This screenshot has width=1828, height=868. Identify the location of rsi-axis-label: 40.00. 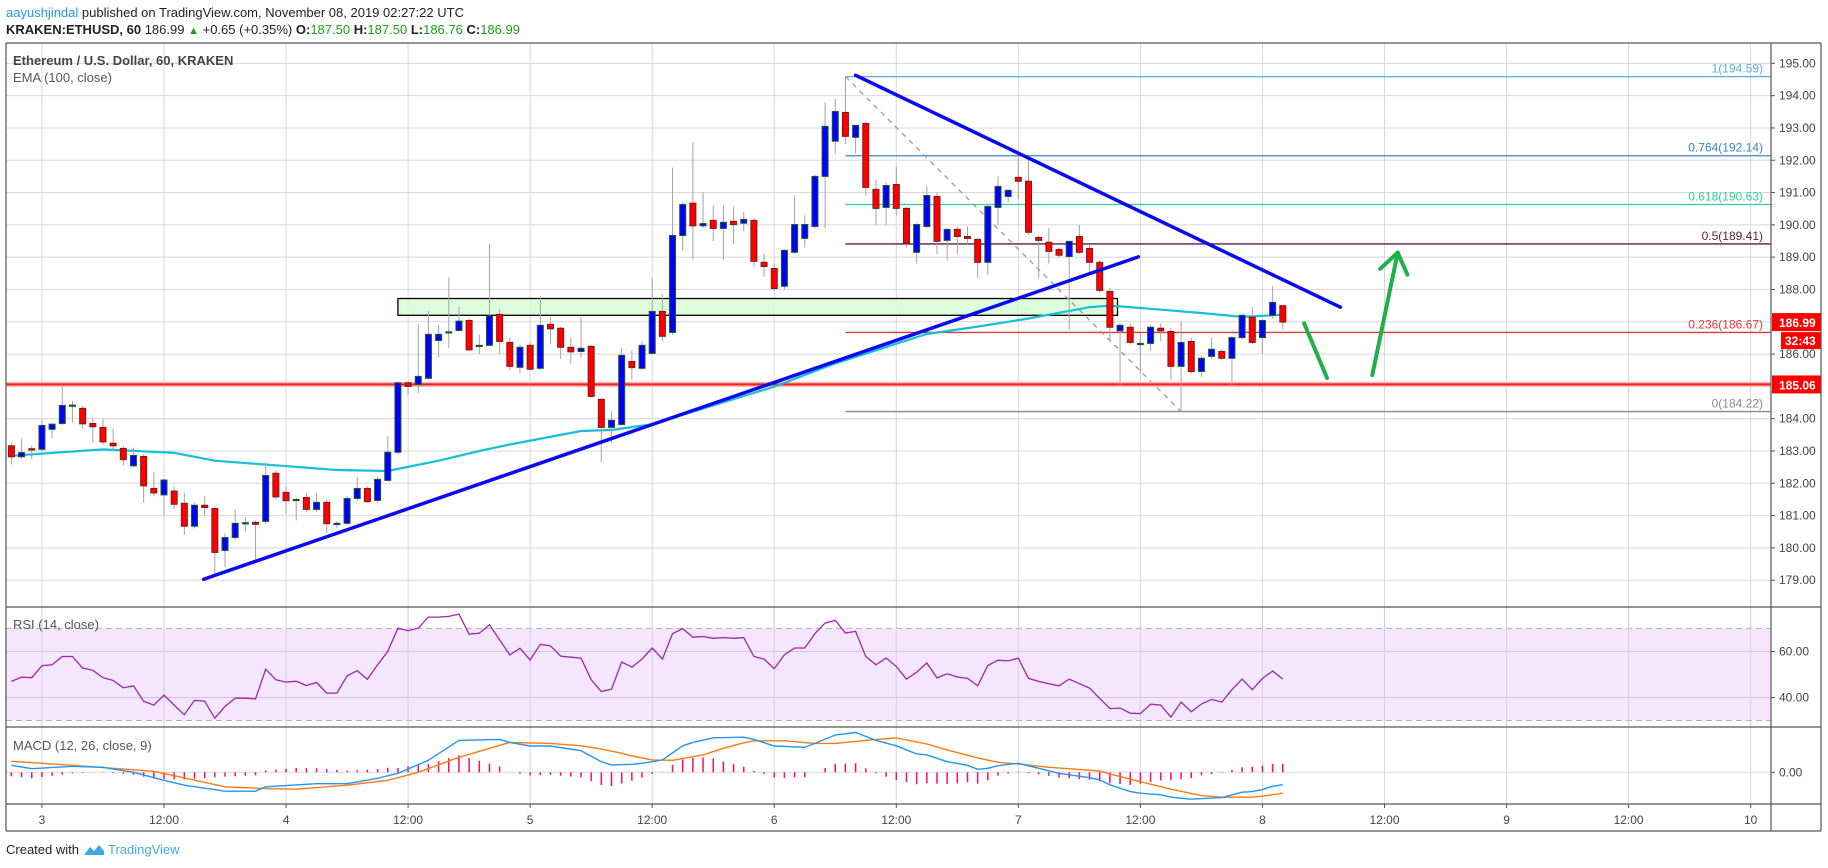
(1794, 698).